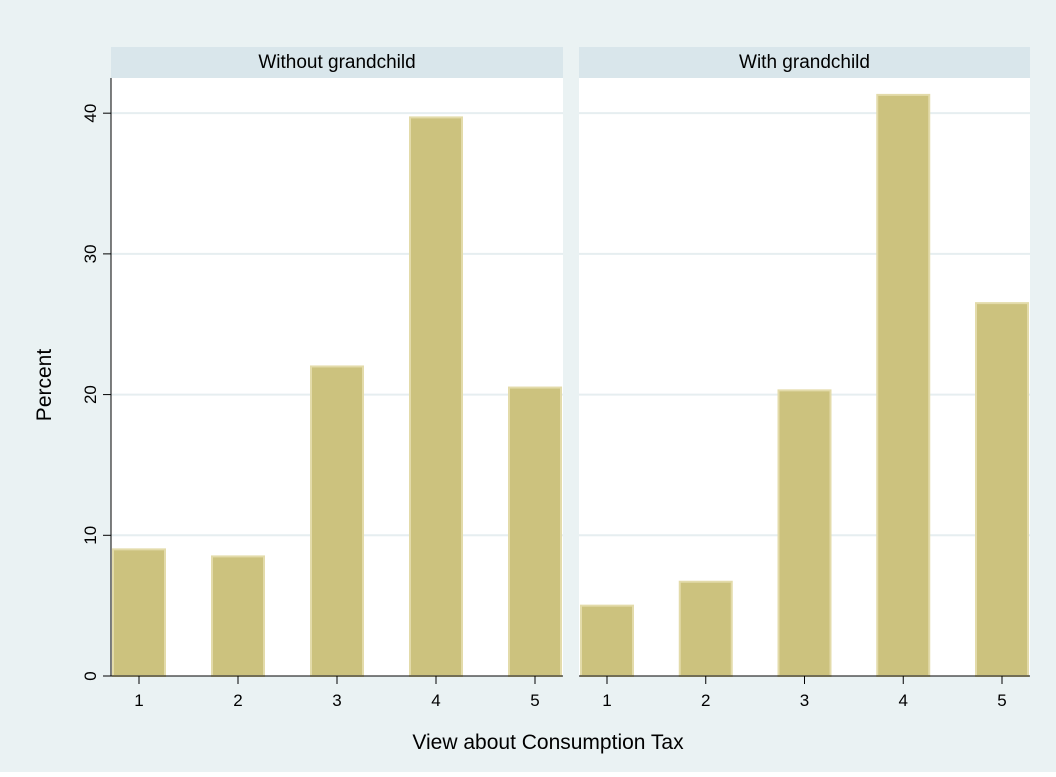 This screenshot has width=1056, height=777. What do you see at coordinates (90, 675) in the screenshot?
I see `y-tick-label: 0` at bounding box center [90, 675].